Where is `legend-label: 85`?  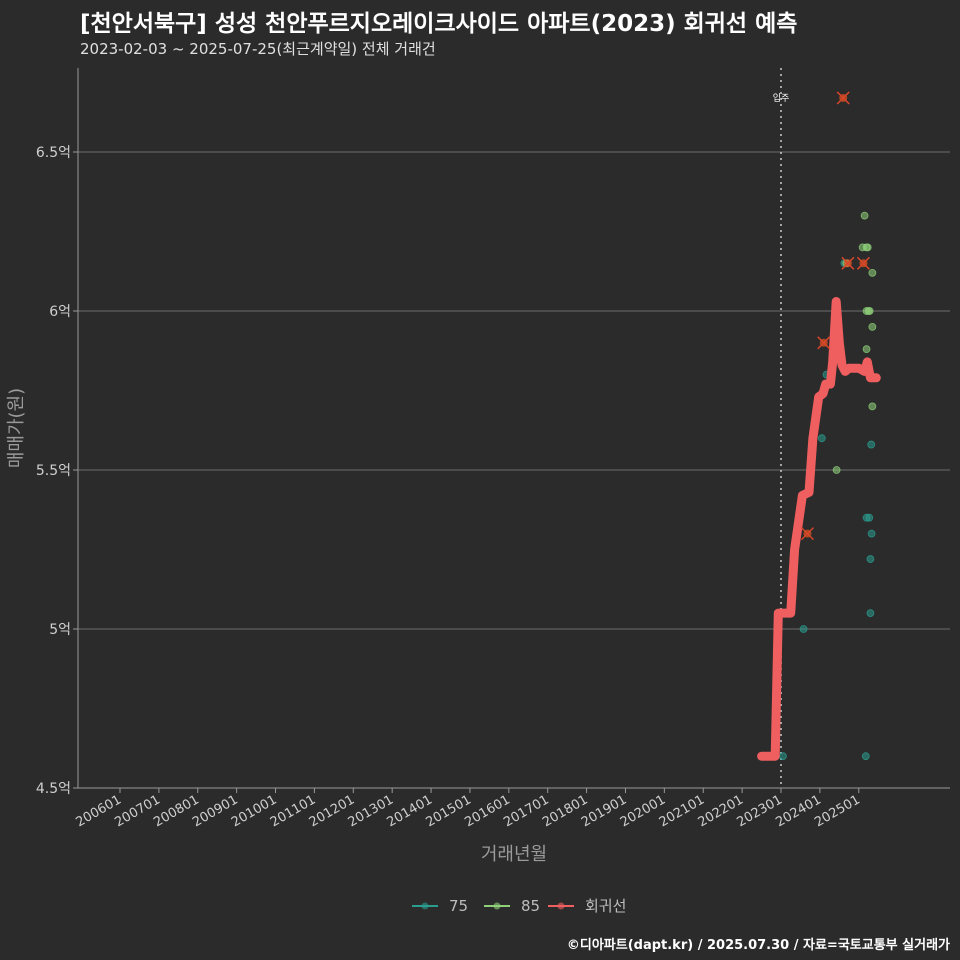
legend-label: 85 is located at coordinates (530, 906).